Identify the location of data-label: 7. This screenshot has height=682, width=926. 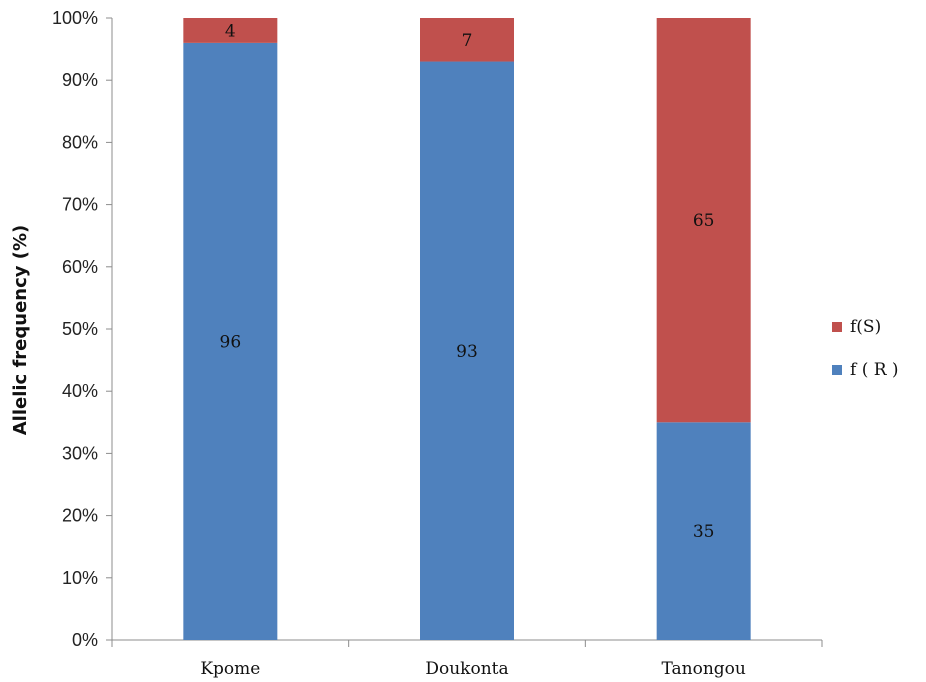
(467, 41).